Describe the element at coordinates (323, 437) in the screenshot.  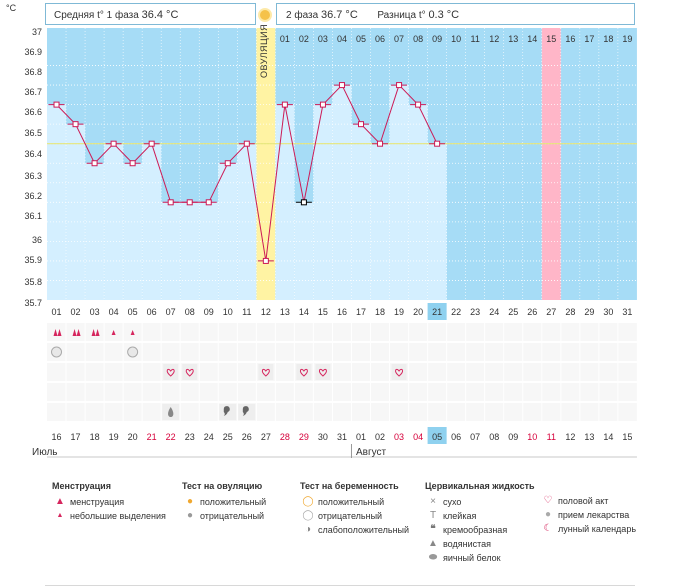
I see `calendar-date-label: 30` at that location.